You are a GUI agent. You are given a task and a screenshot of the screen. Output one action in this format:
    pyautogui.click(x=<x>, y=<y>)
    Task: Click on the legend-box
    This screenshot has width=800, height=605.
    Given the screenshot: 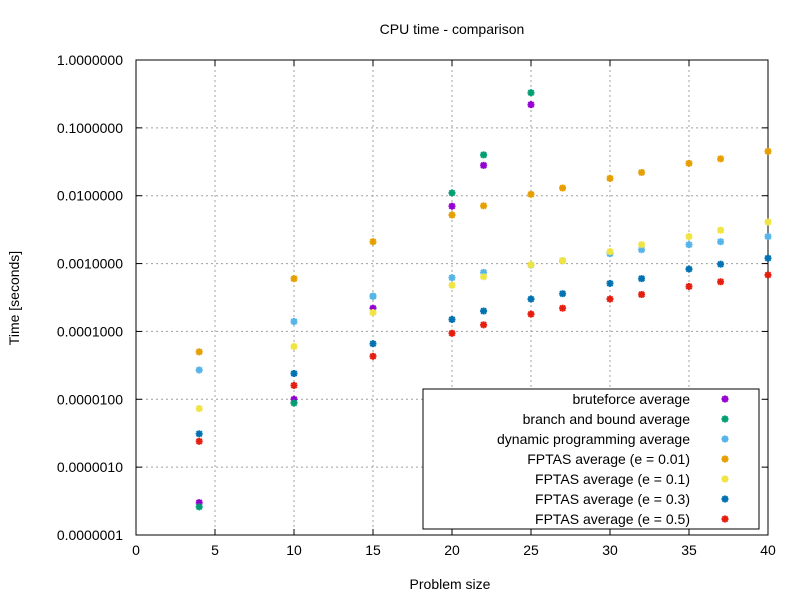 What is the action you would take?
    pyautogui.click(x=591, y=459)
    